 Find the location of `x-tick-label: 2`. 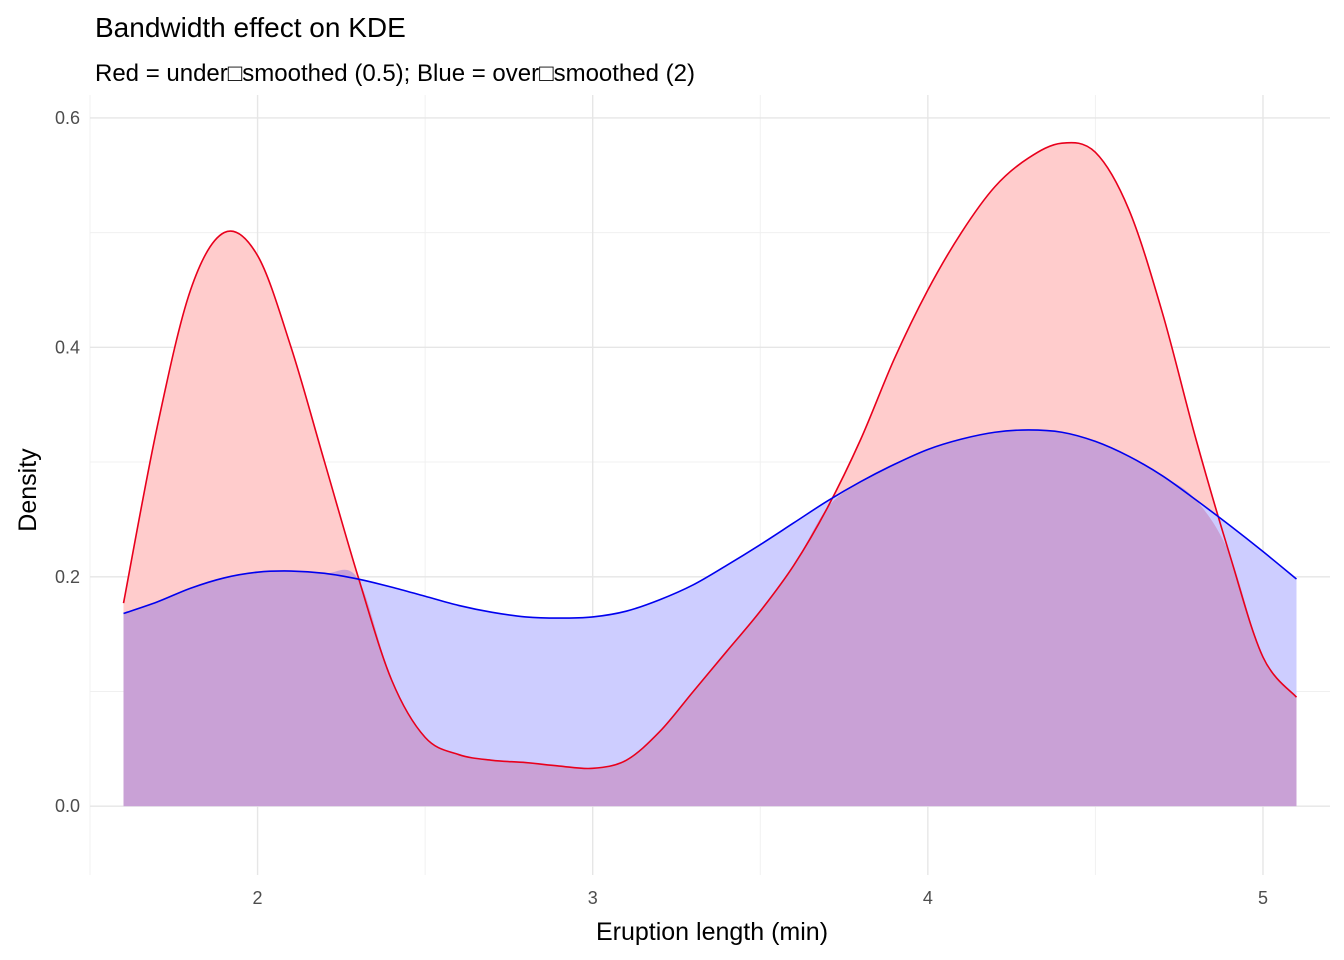

x-tick-label: 2 is located at coordinates (258, 898).